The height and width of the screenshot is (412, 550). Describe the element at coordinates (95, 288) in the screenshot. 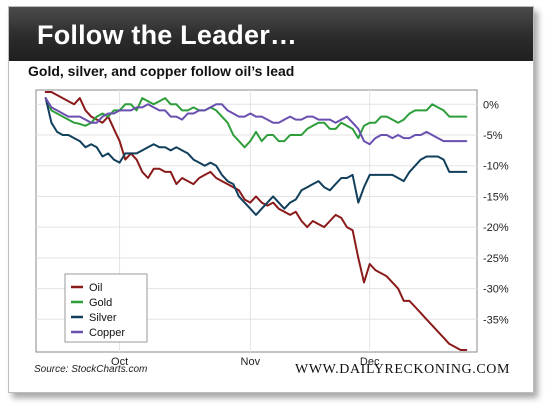

I see `legend-label-oil: Oil` at that location.